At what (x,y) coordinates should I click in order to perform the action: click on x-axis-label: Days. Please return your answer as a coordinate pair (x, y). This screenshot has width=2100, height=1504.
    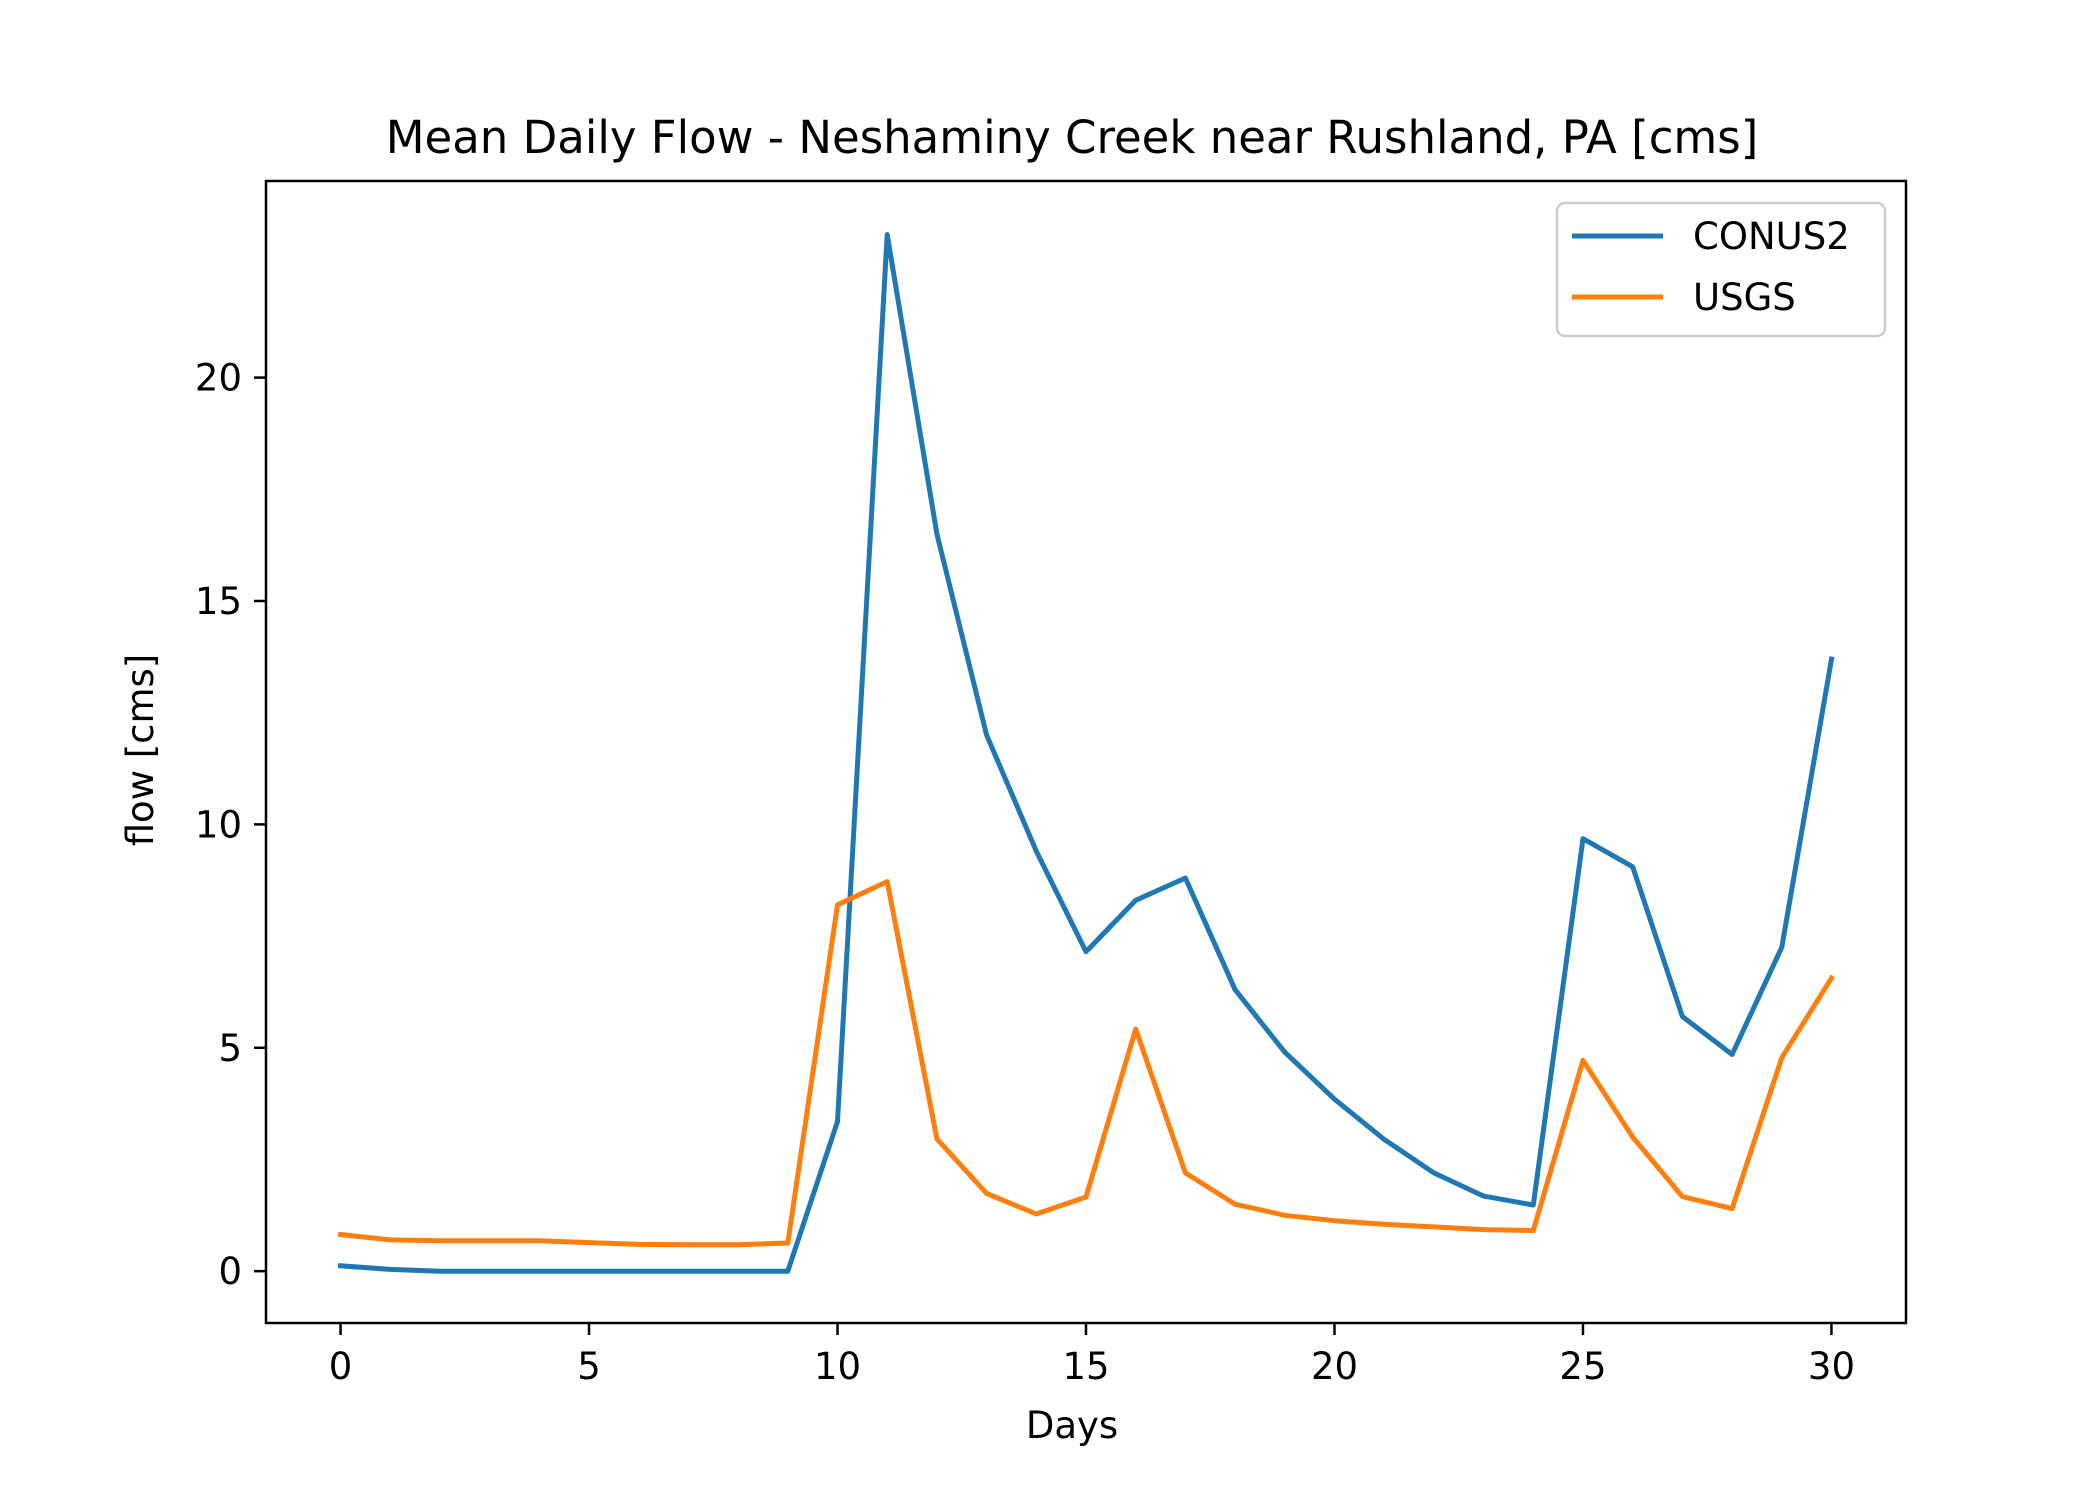
    Looking at the image, I should click on (1072, 1425).